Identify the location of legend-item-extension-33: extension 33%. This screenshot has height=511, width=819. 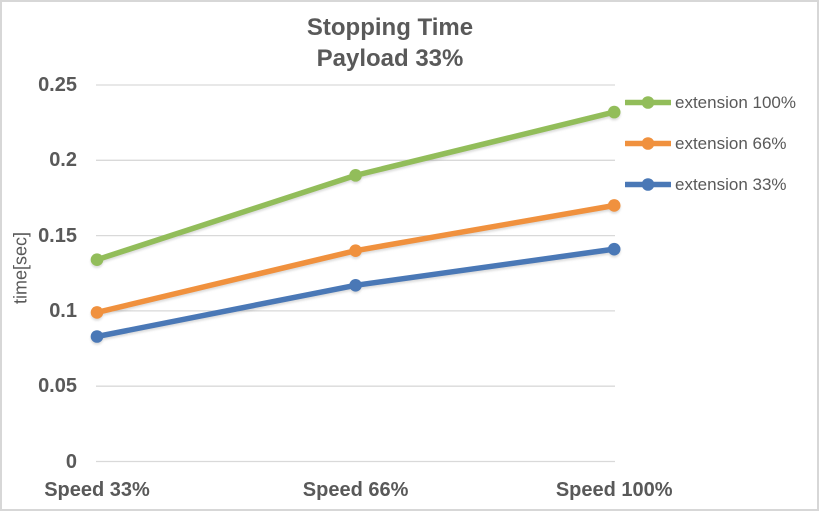
(706, 185).